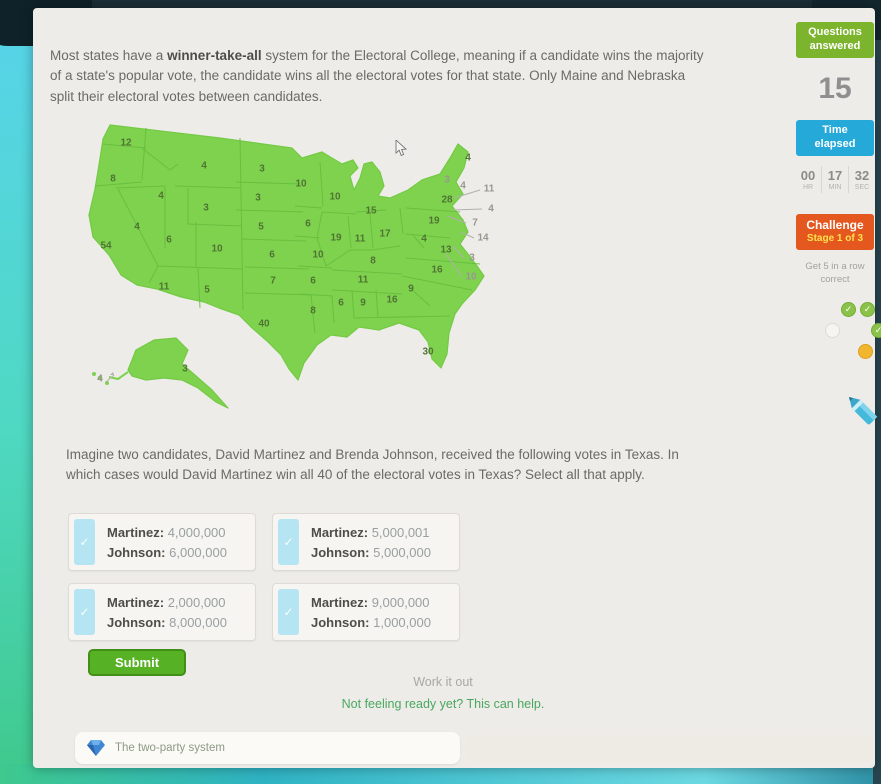 This screenshot has height=784, width=881. I want to click on challenge-badge: Challenge Stage 1 of 3, so click(835, 232).